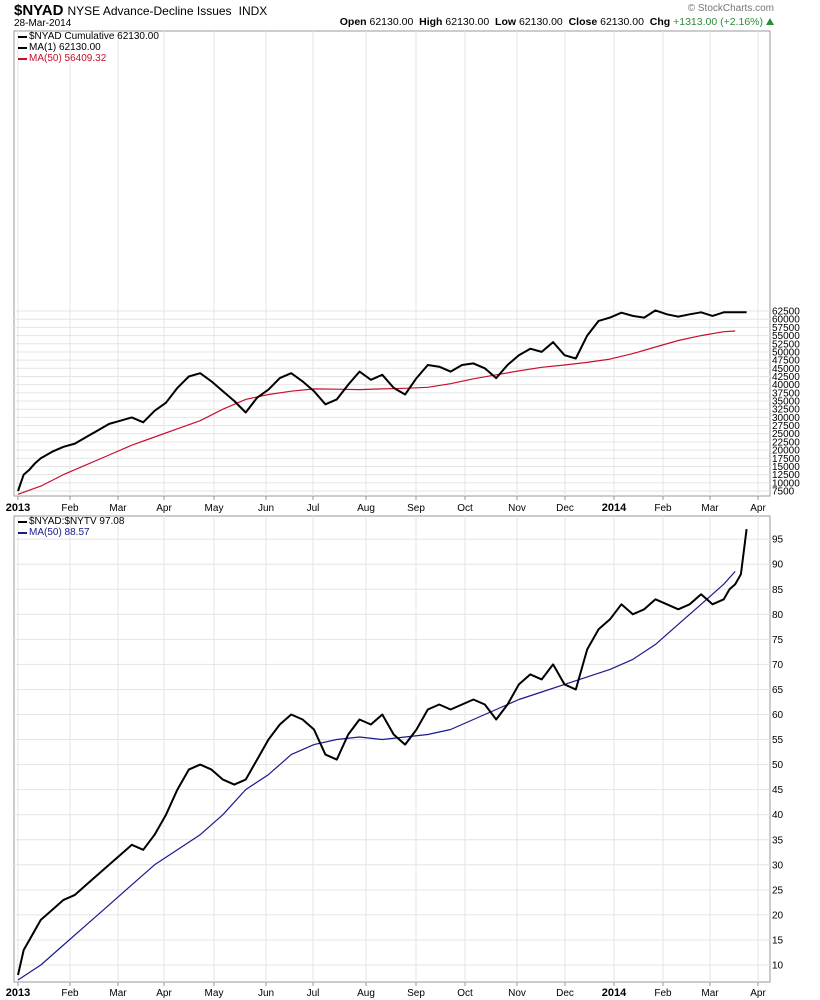 Image resolution: width=820 pixels, height=1000 pixels. Describe the element at coordinates (77, 521) in the screenshot. I see `legend-text: $NYAD:$NYTV 97.08` at that location.